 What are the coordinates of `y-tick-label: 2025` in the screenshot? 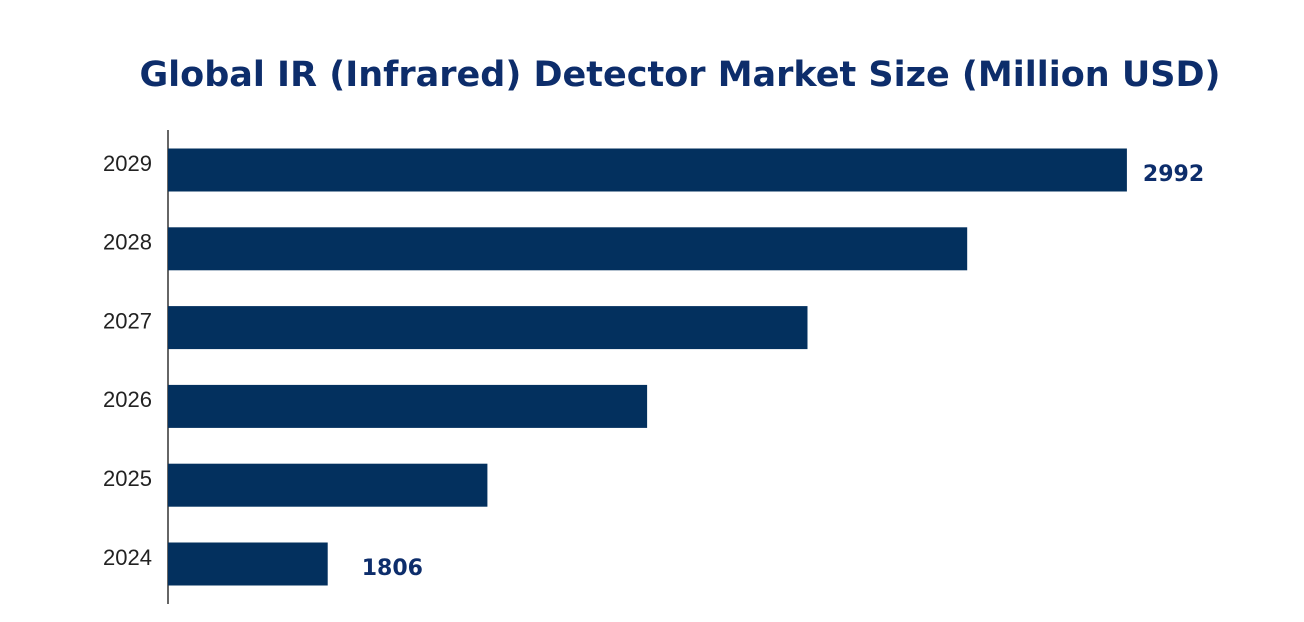 It's located at (127, 478).